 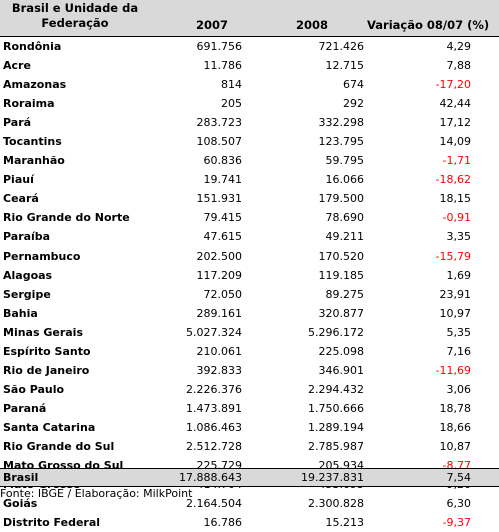 What do you see at coordinates (456, 523) in the screenshot?
I see `row-variation: -9,37` at bounding box center [456, 523].